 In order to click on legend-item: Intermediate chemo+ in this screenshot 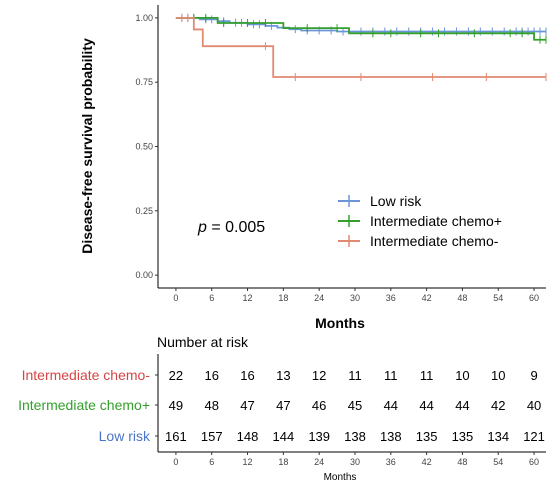, I will do `click(420, 221)`.